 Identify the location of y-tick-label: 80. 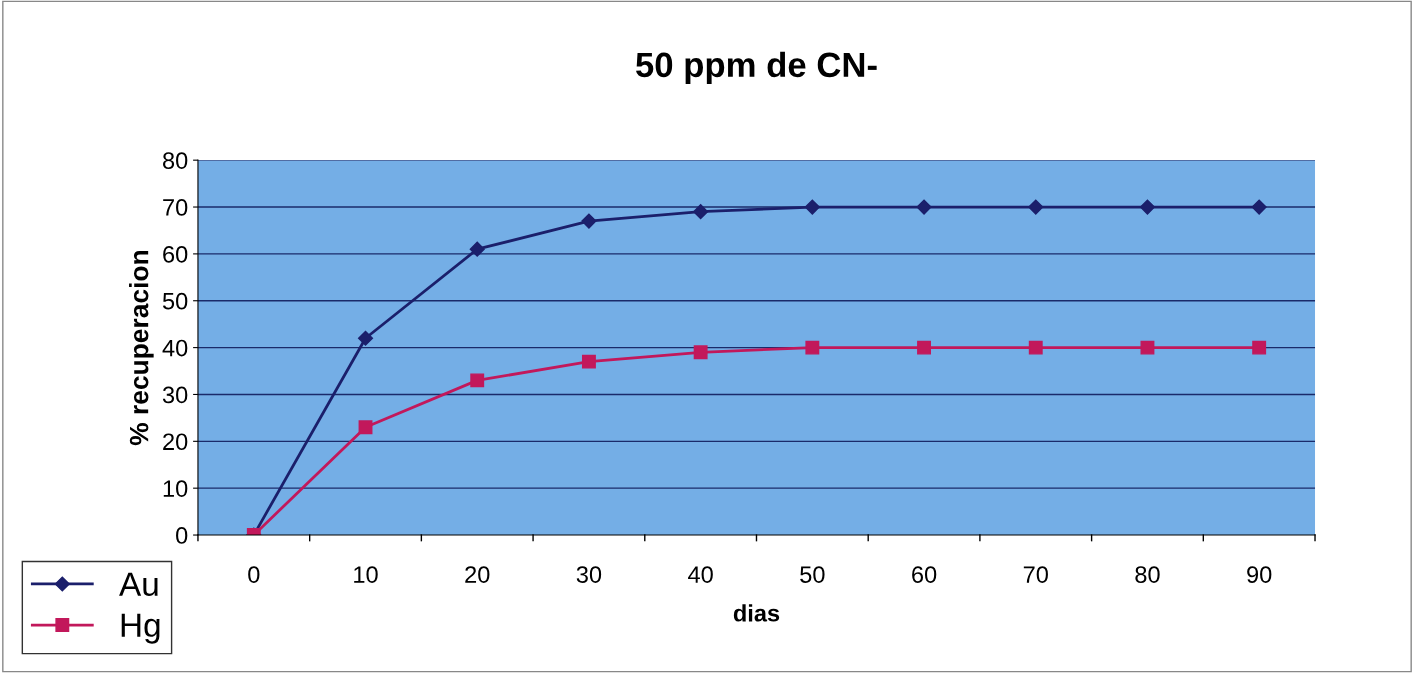
(175, 160).